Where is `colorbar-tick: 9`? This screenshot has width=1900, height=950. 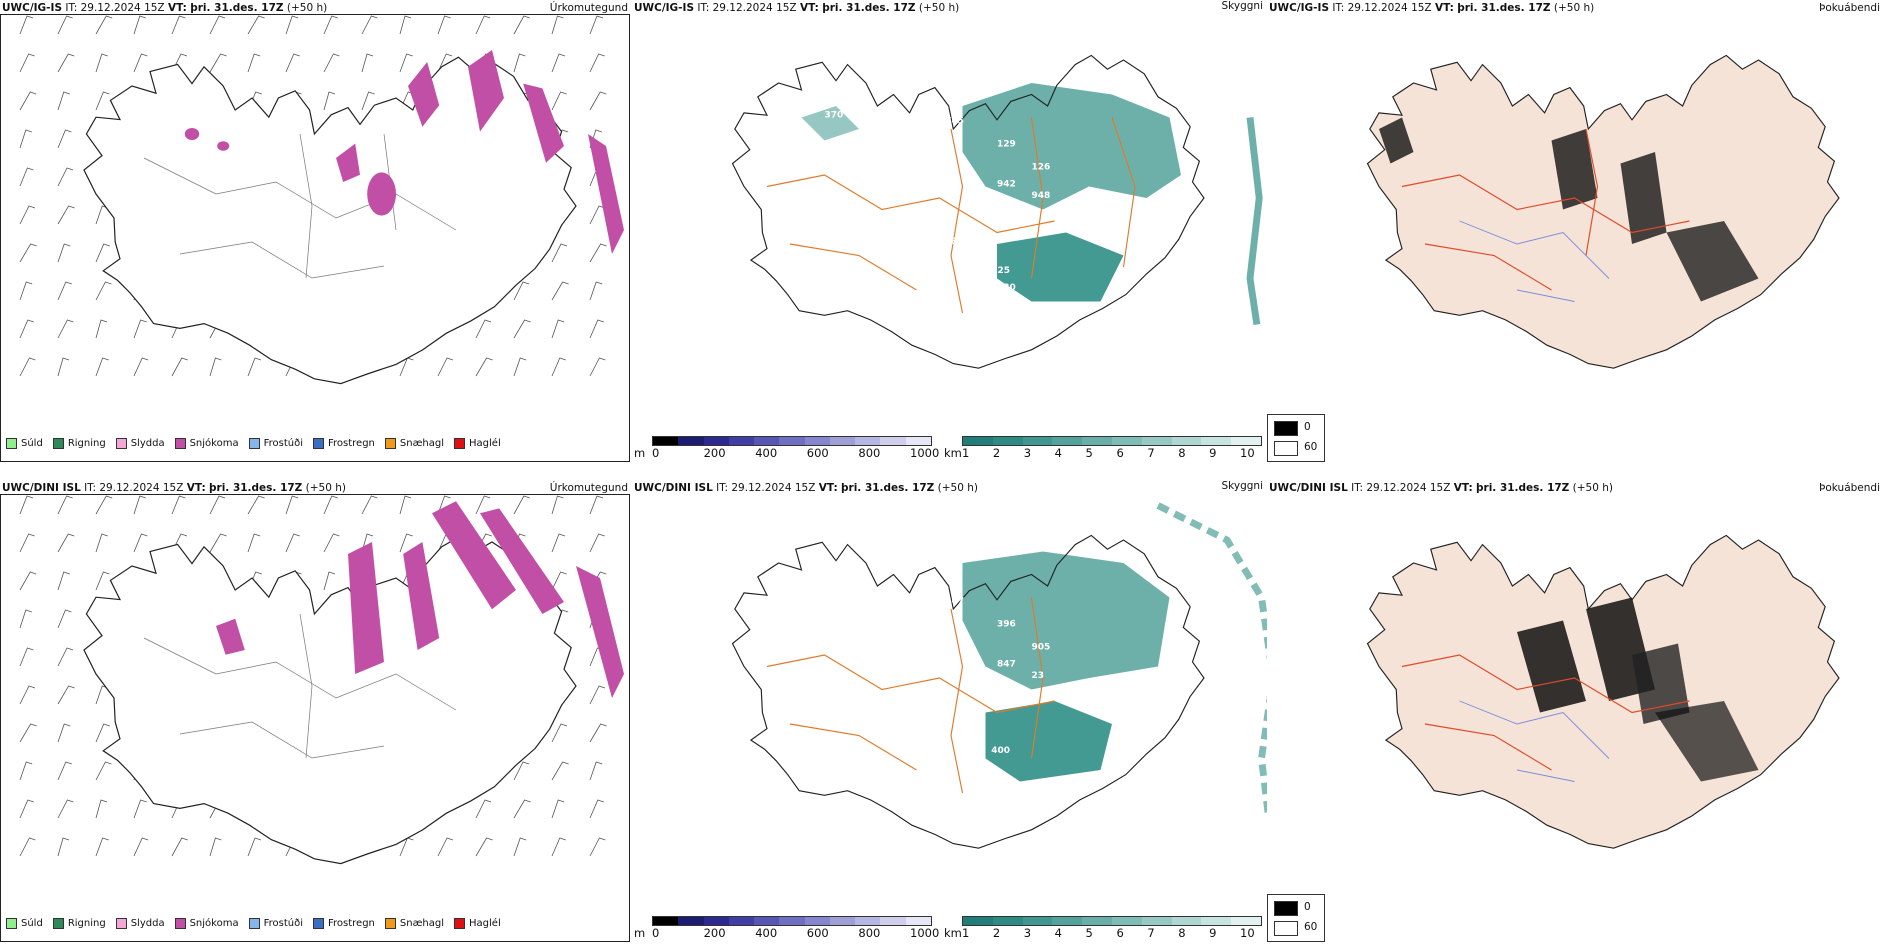
colorbar-tick: 9 is located at coordinates (1213, 933).